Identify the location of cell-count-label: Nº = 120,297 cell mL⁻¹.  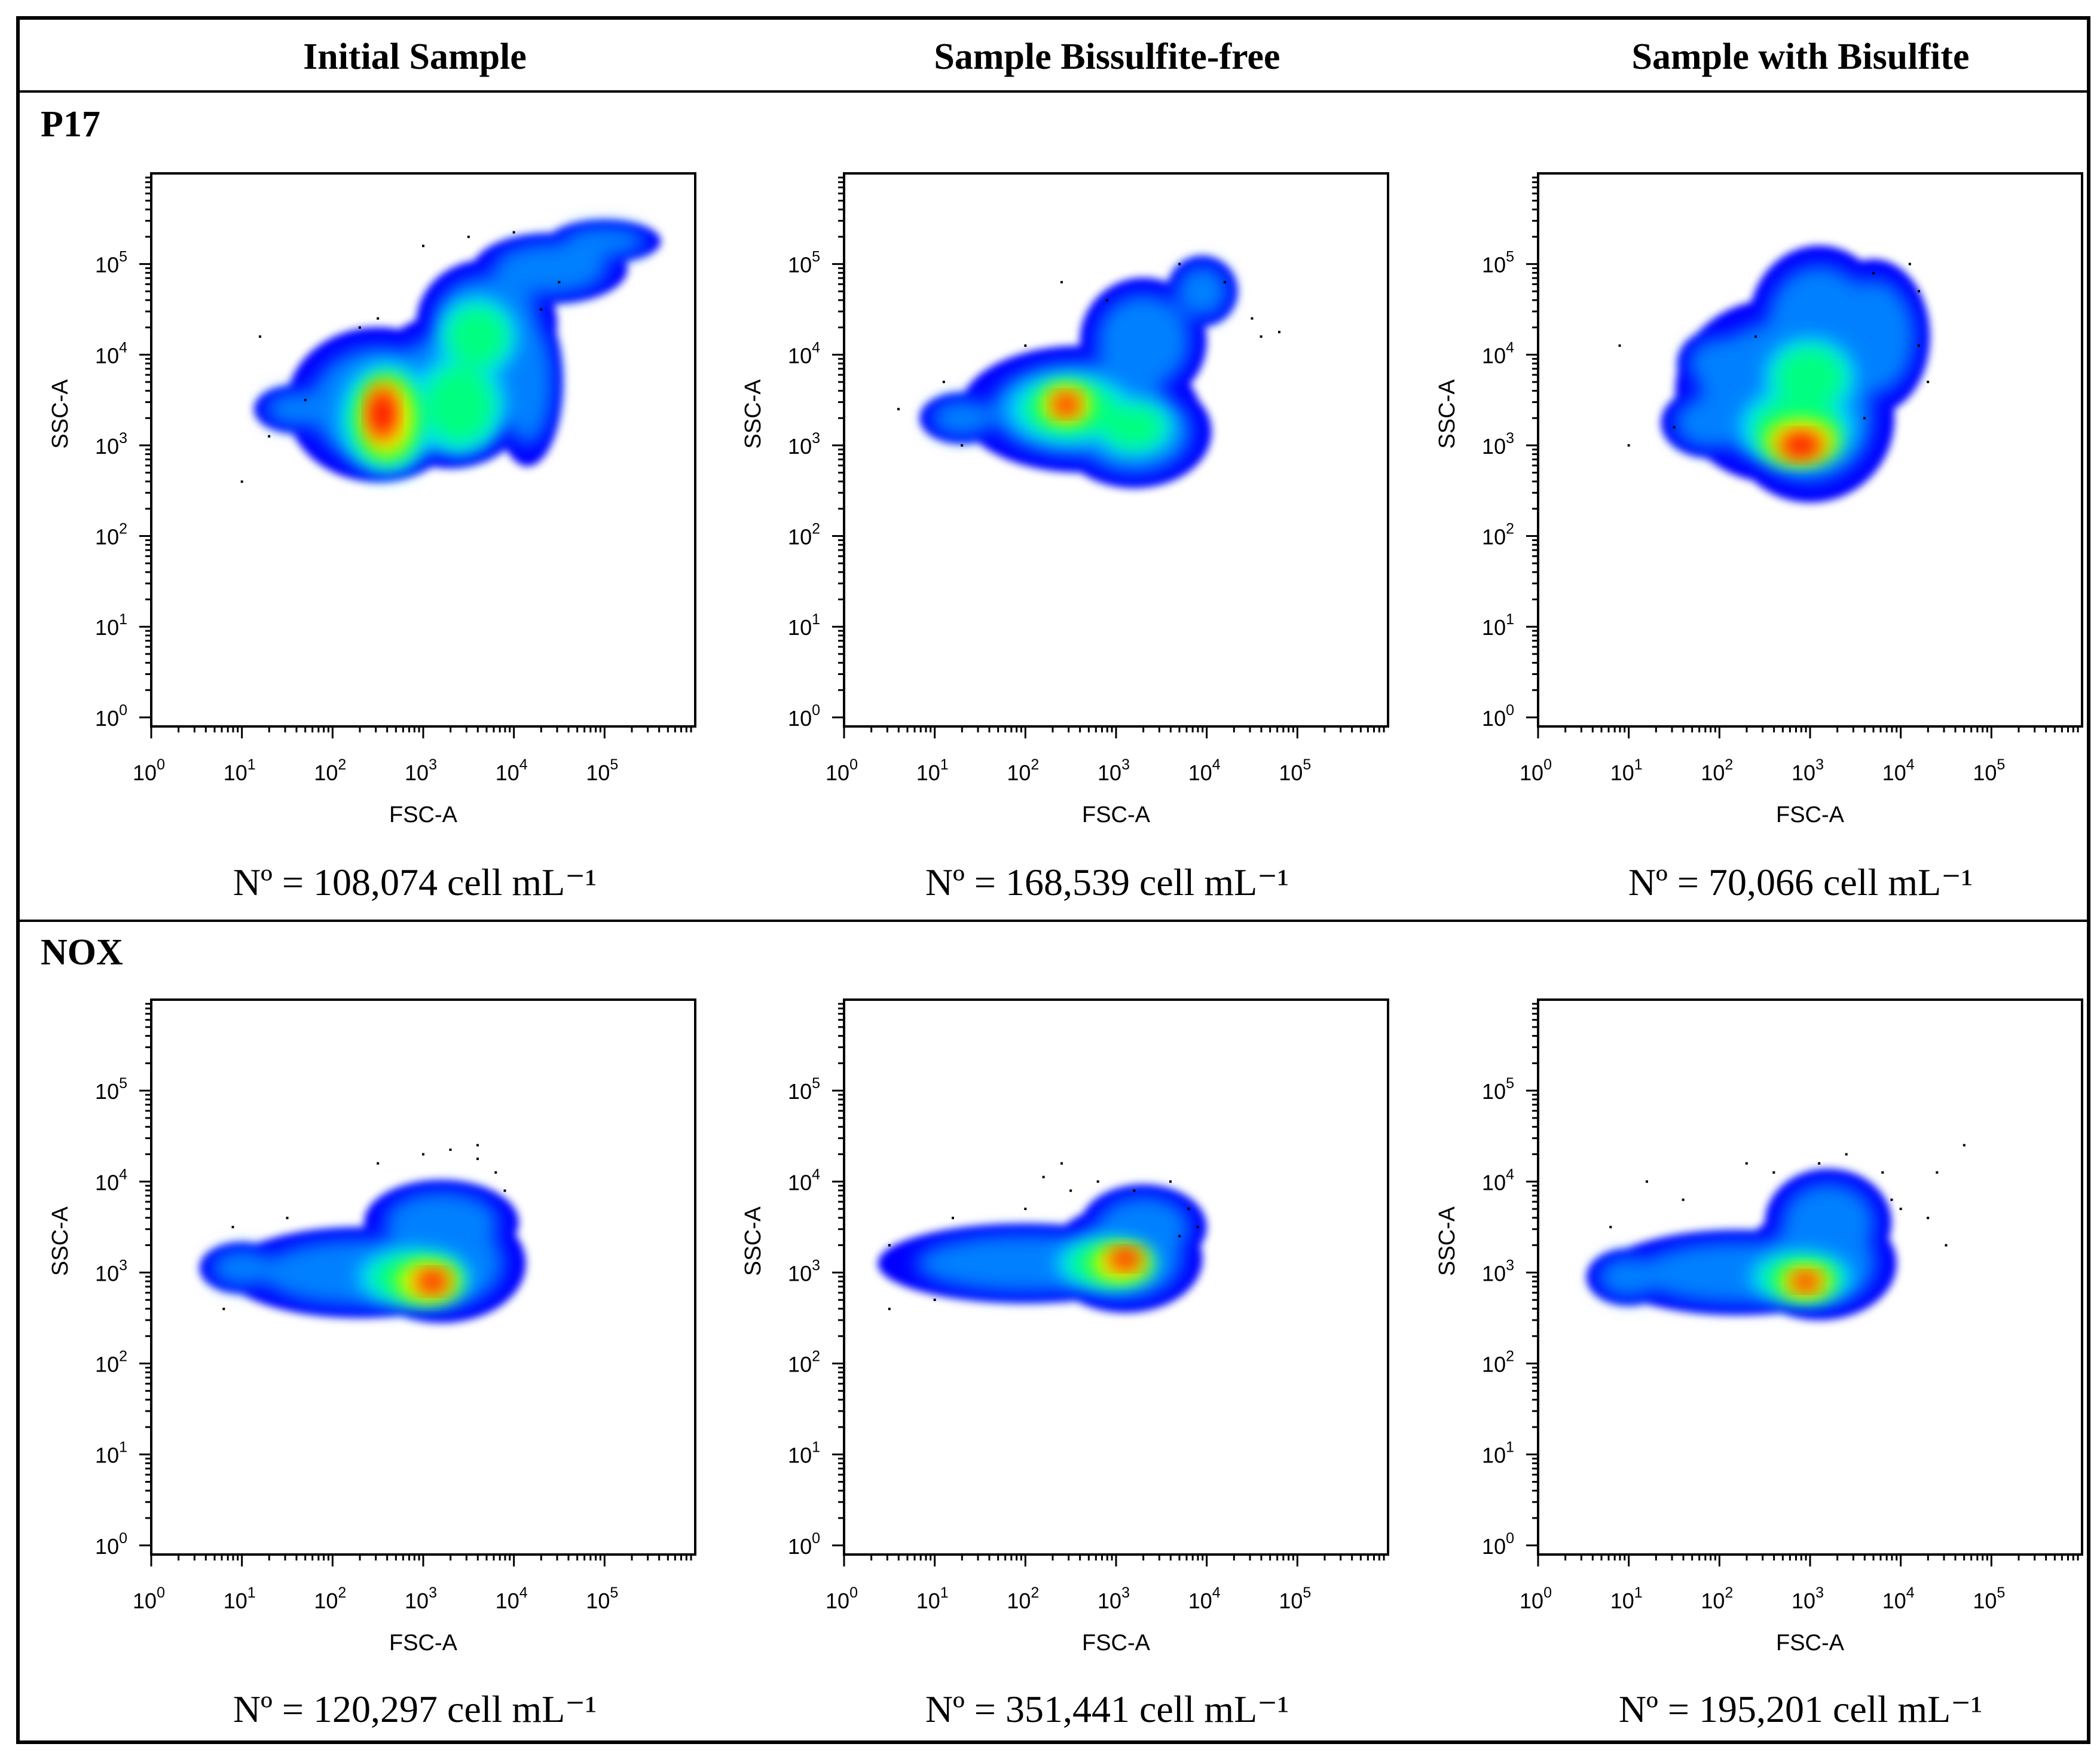
(415, 1709).